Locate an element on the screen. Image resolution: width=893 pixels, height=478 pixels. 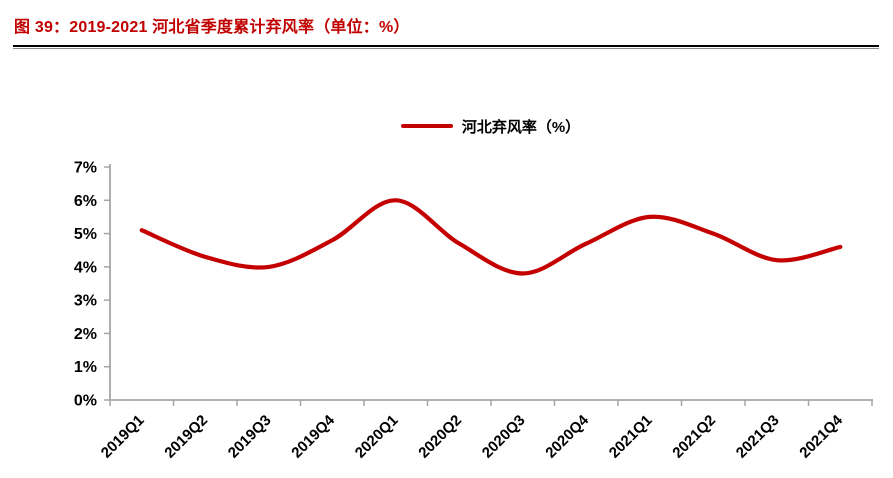
x-tick-label: 2020Q2 is located at coordinates (440, 437).